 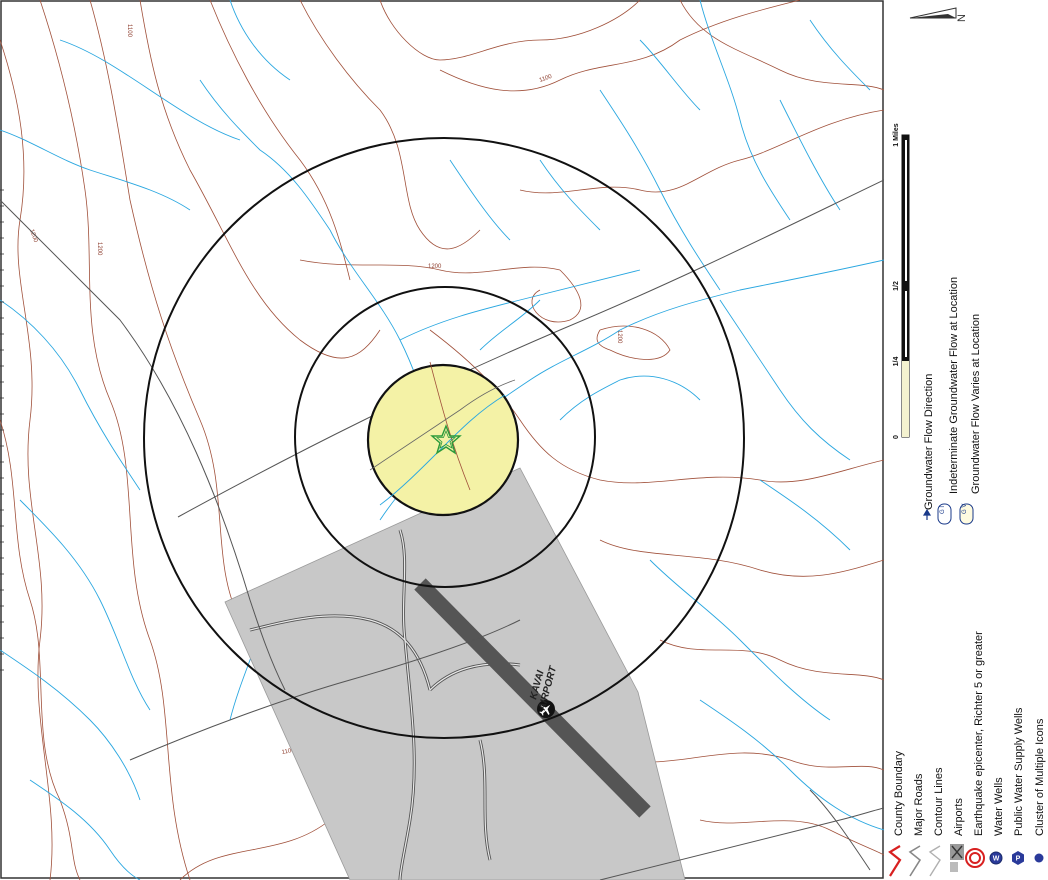 What do you see at coordinates (919, 804) in the screenshot?
I see `legend-label: Major Roads` at bounding box center [919, 804].